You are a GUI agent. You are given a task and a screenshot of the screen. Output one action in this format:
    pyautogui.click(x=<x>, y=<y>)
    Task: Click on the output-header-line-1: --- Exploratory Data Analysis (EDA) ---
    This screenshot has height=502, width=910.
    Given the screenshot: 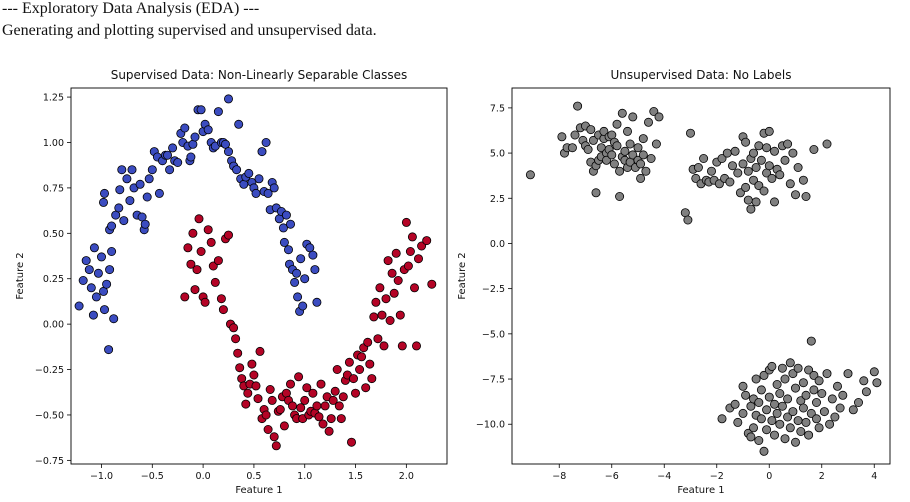 What is the action you would take?
    pyautogui.click(x=131, y=8)
    